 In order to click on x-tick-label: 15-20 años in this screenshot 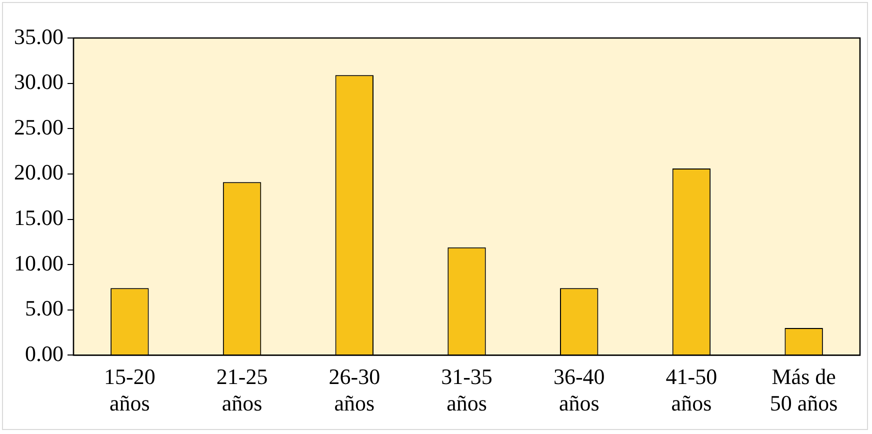, I will do `click(130, 390)`.